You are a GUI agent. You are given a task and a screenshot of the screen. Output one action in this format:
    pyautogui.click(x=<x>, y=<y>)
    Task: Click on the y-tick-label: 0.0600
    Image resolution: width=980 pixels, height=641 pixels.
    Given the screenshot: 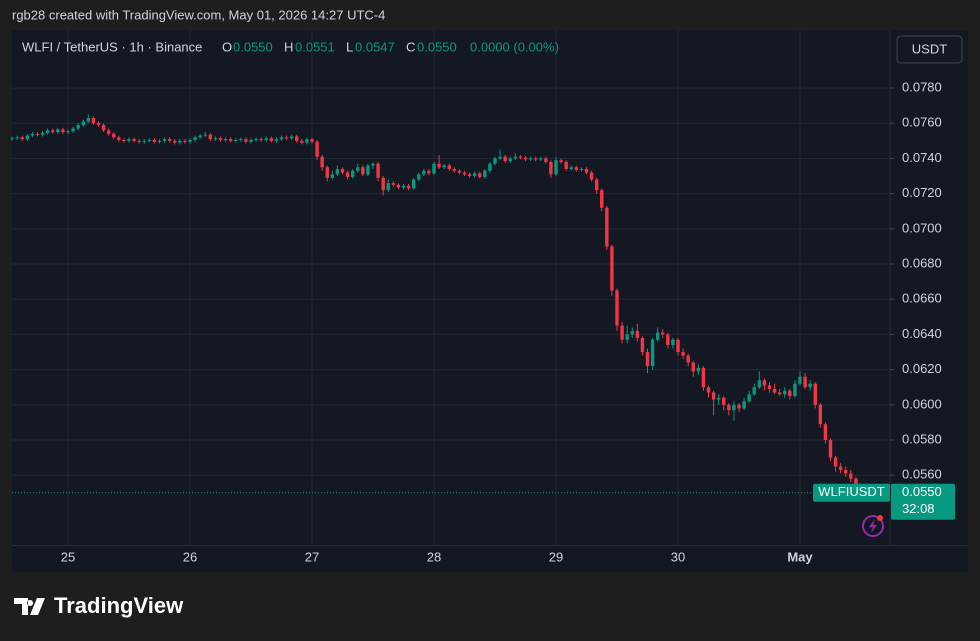 What is the action you would take?
    pyautogui.click(x=922, y=403)
    